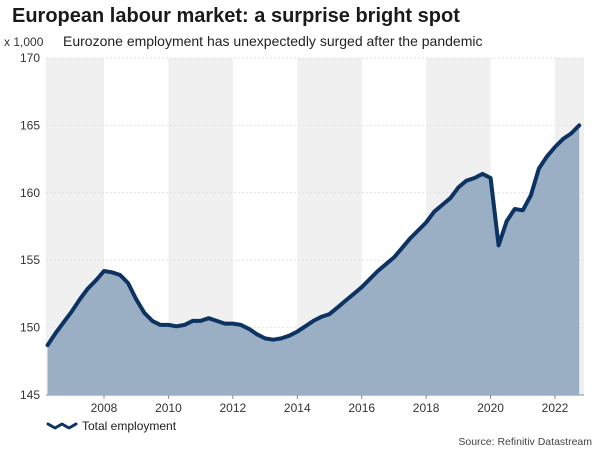  What do you see at coordinates (104, 408) in the screenshot?
I see `x-tick-label: 2008` at bounding box center [104, 408].